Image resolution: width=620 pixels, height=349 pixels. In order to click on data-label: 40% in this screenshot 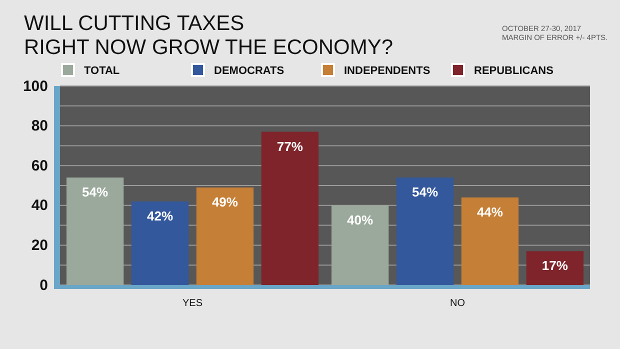, I will do `click(360, 220)`.